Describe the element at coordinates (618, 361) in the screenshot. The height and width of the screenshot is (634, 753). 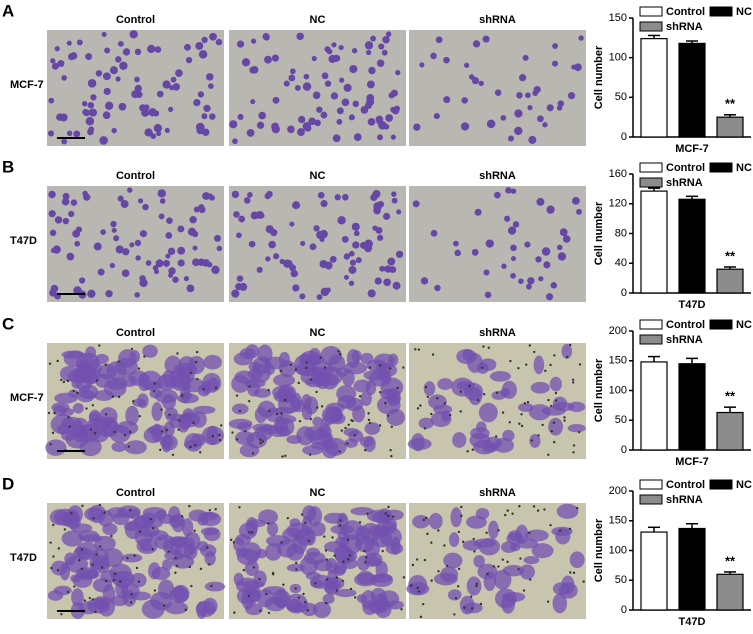
I see `y-tick-label: 150` at that location.